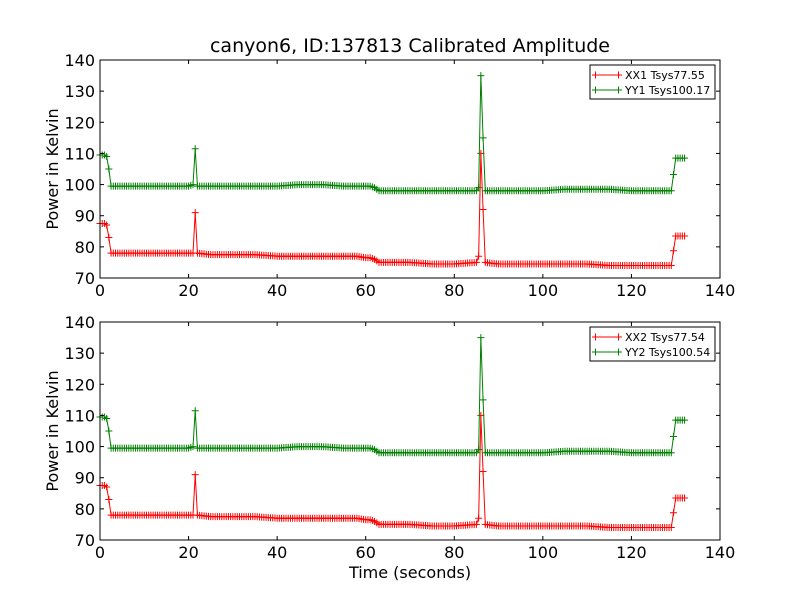  I want to click on y-tick-label-0-5: 120, so click(79, 122).